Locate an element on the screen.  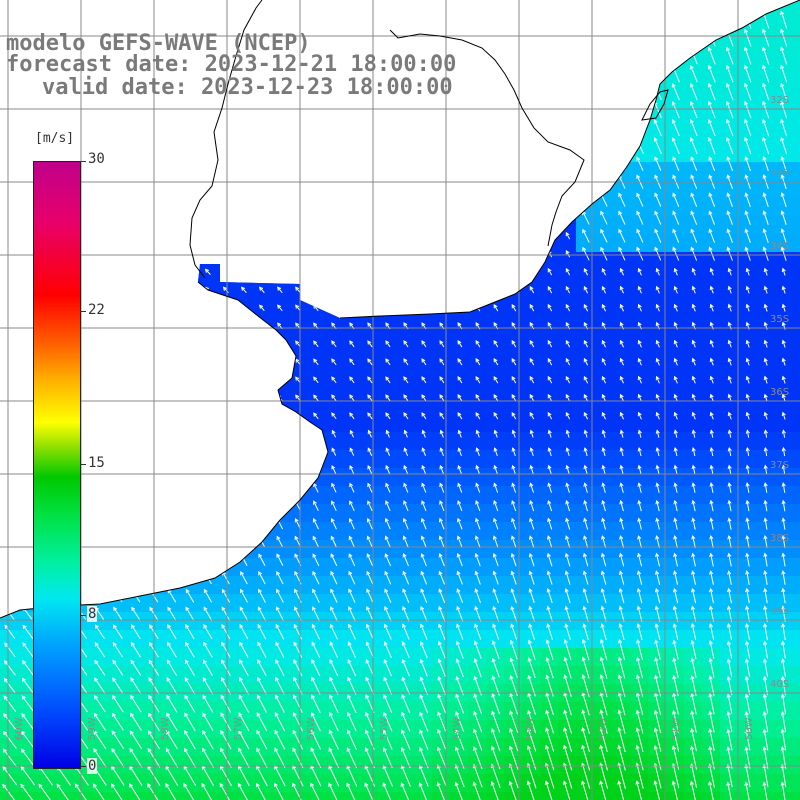
lon-label-51w: 51W is located at coordinates (676, 728).